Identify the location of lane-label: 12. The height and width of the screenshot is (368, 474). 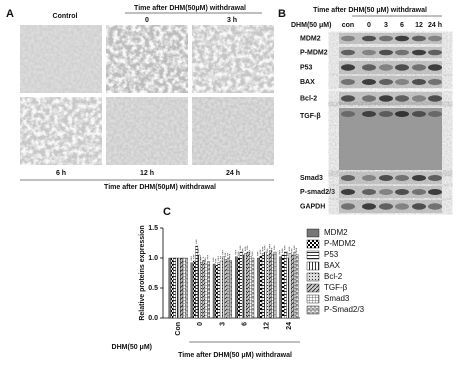
(419, 25).